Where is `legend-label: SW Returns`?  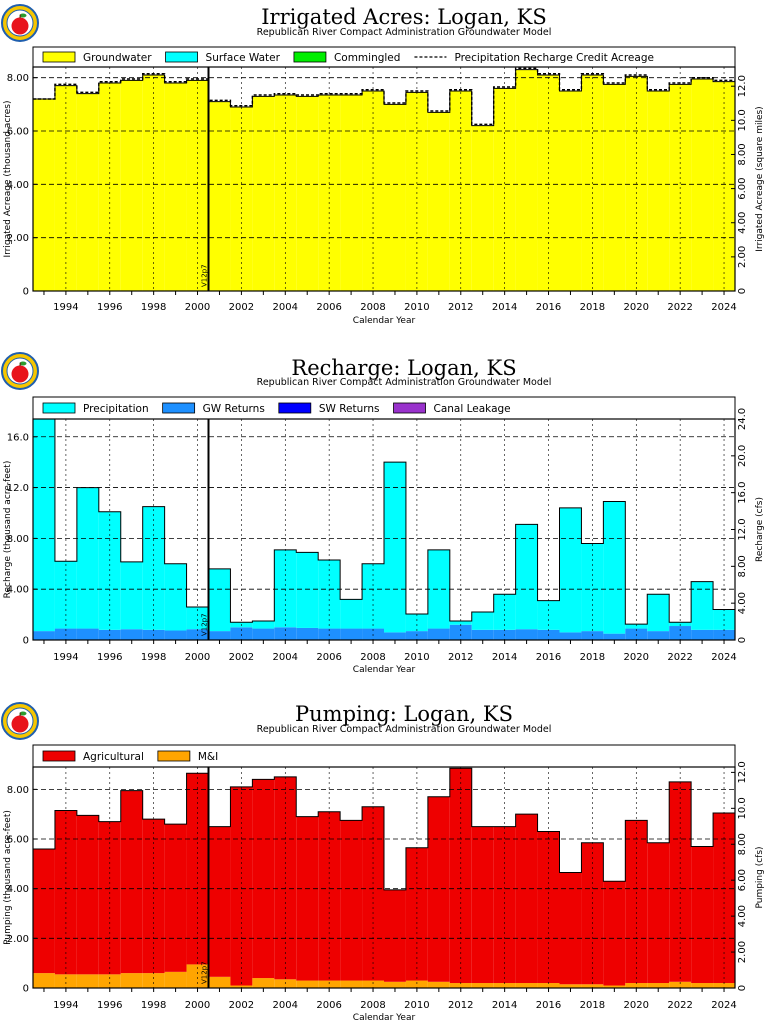
legend-label: SW Returns is located at coordinates (349, 409).